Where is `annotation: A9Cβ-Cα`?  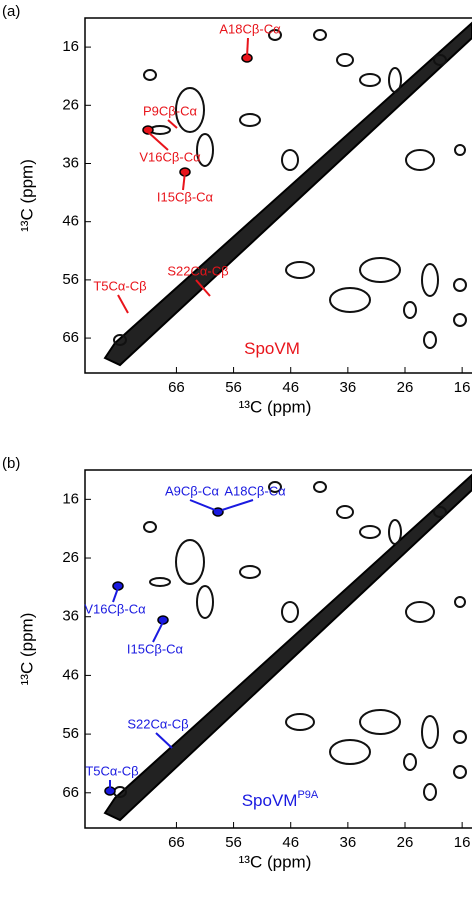
annotation: A9Cβ-Cα is located at coordinates (192, 490).